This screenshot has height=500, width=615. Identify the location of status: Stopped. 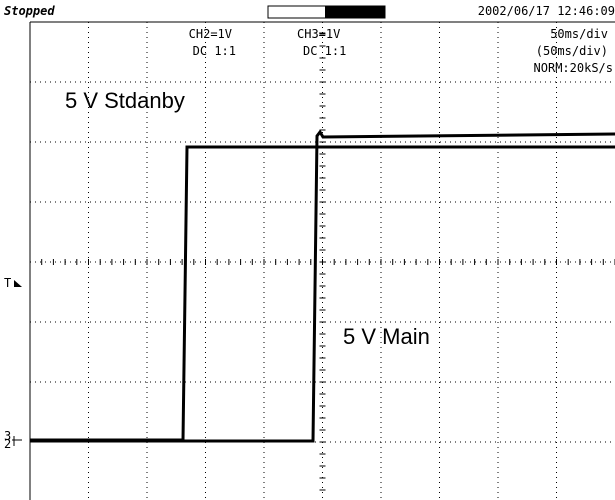
(29, 11).